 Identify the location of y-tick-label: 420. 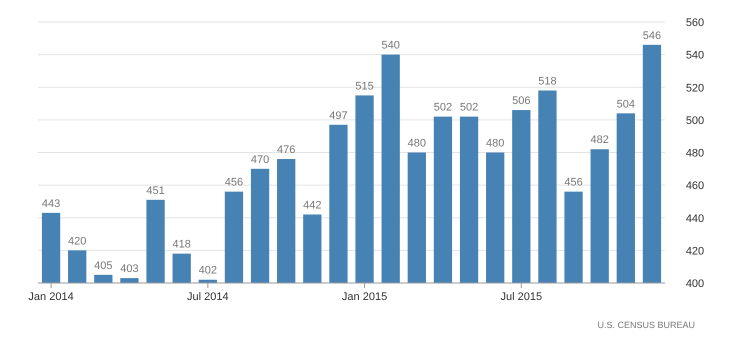
(695, 251).